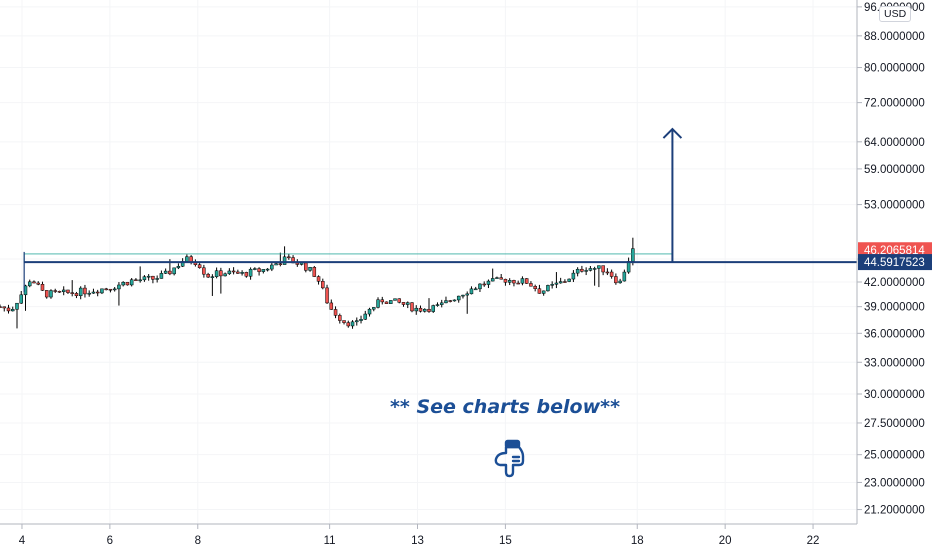 The width and height of the screenshot is (932, 550). What do you see at coordinates (813, 541) in the screenshot?
I see `x-tick-label: 22` at bounding box center [813, 541].